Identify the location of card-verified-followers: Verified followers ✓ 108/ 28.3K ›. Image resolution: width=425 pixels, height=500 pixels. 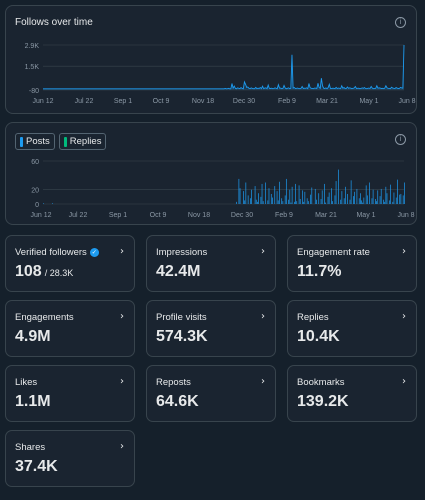
(70, 263).